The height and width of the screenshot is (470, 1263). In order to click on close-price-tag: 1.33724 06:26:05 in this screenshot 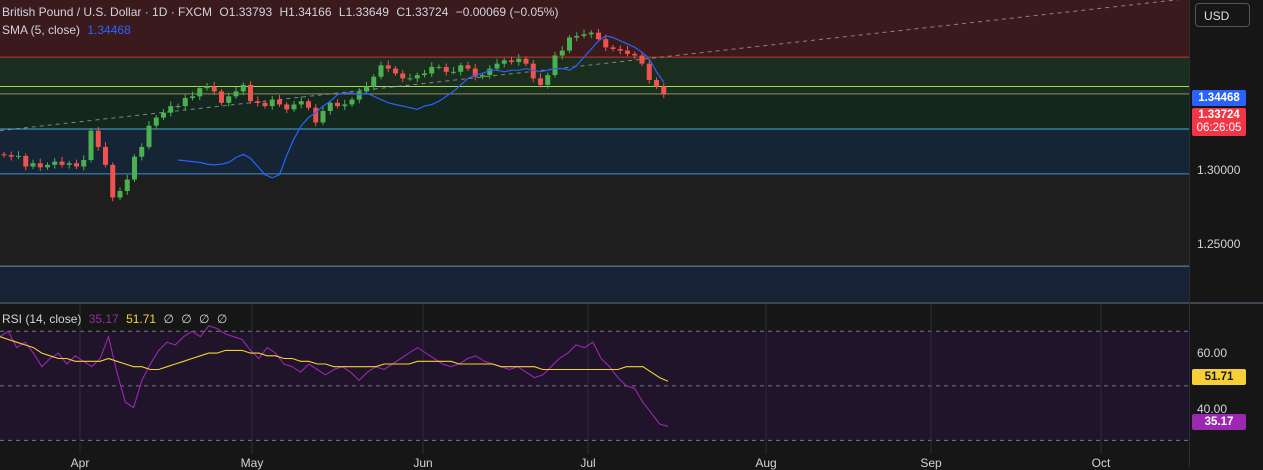, I will do `click(1219, 122)`.